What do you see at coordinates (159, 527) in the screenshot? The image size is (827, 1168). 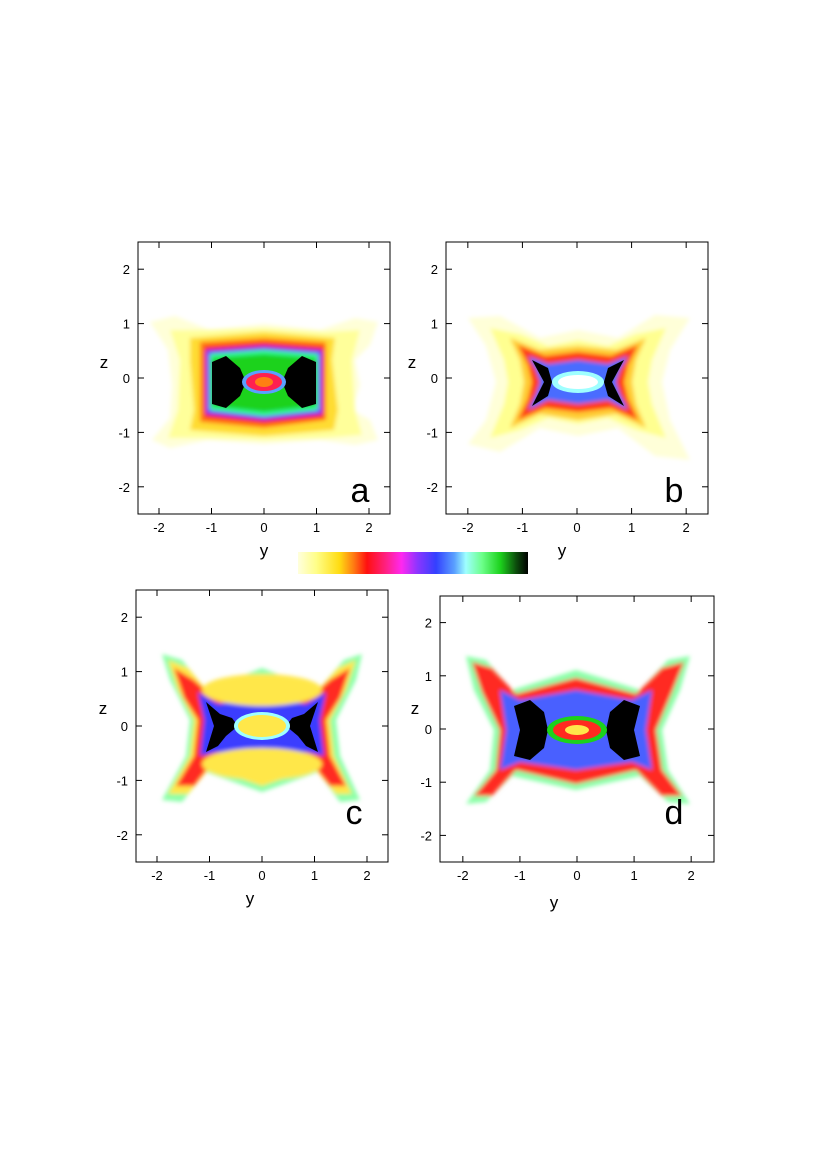 I see `panel-a-xtick-label: -2` at bounding box center [159, 527].